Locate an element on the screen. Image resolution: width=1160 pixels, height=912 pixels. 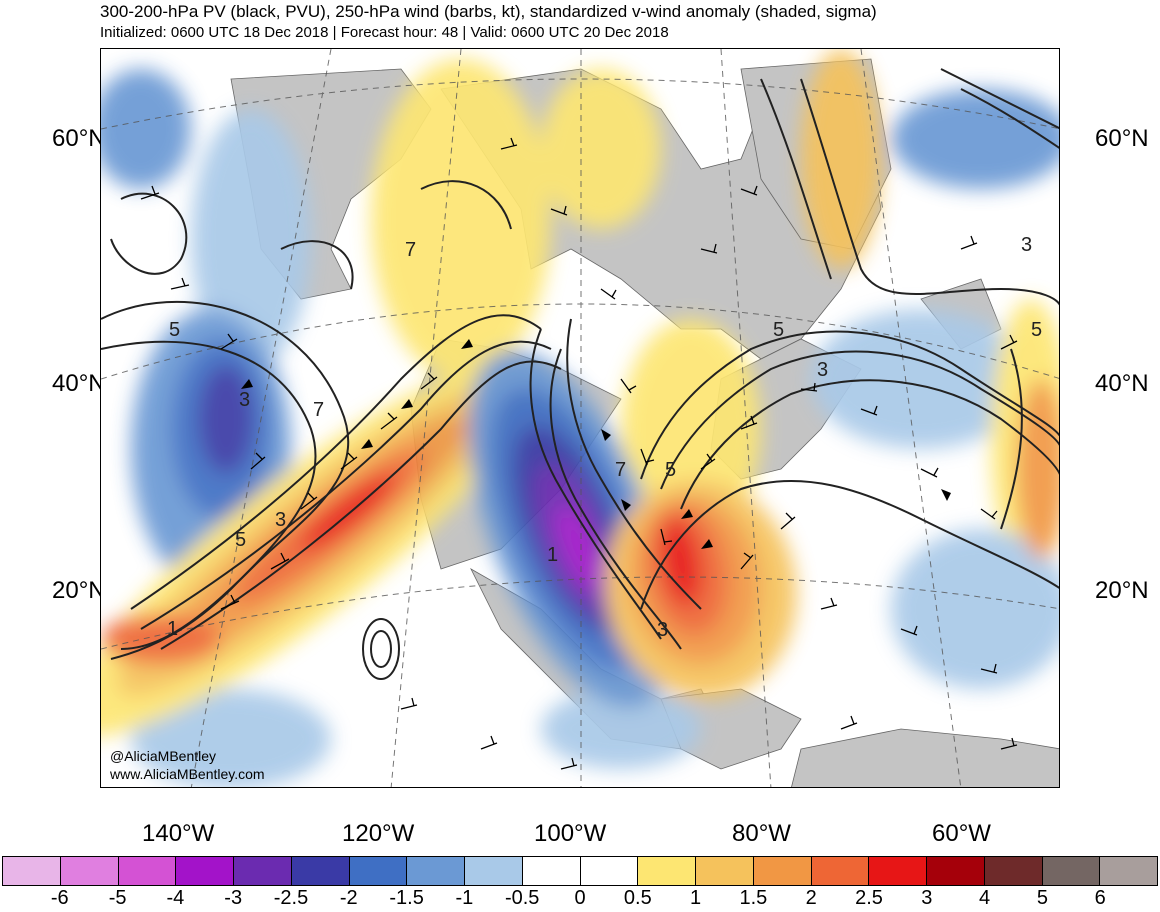
lat-label-20n-right: 20°N is located at coordinates (1122, 590).